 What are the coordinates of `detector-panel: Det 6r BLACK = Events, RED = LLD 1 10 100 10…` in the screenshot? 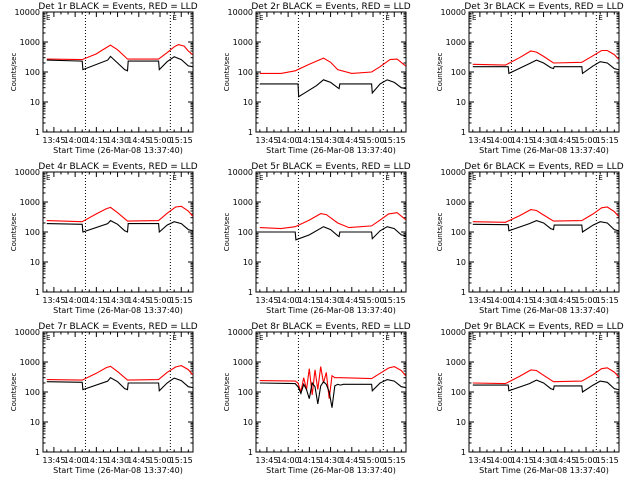 It's located at (530, 238).